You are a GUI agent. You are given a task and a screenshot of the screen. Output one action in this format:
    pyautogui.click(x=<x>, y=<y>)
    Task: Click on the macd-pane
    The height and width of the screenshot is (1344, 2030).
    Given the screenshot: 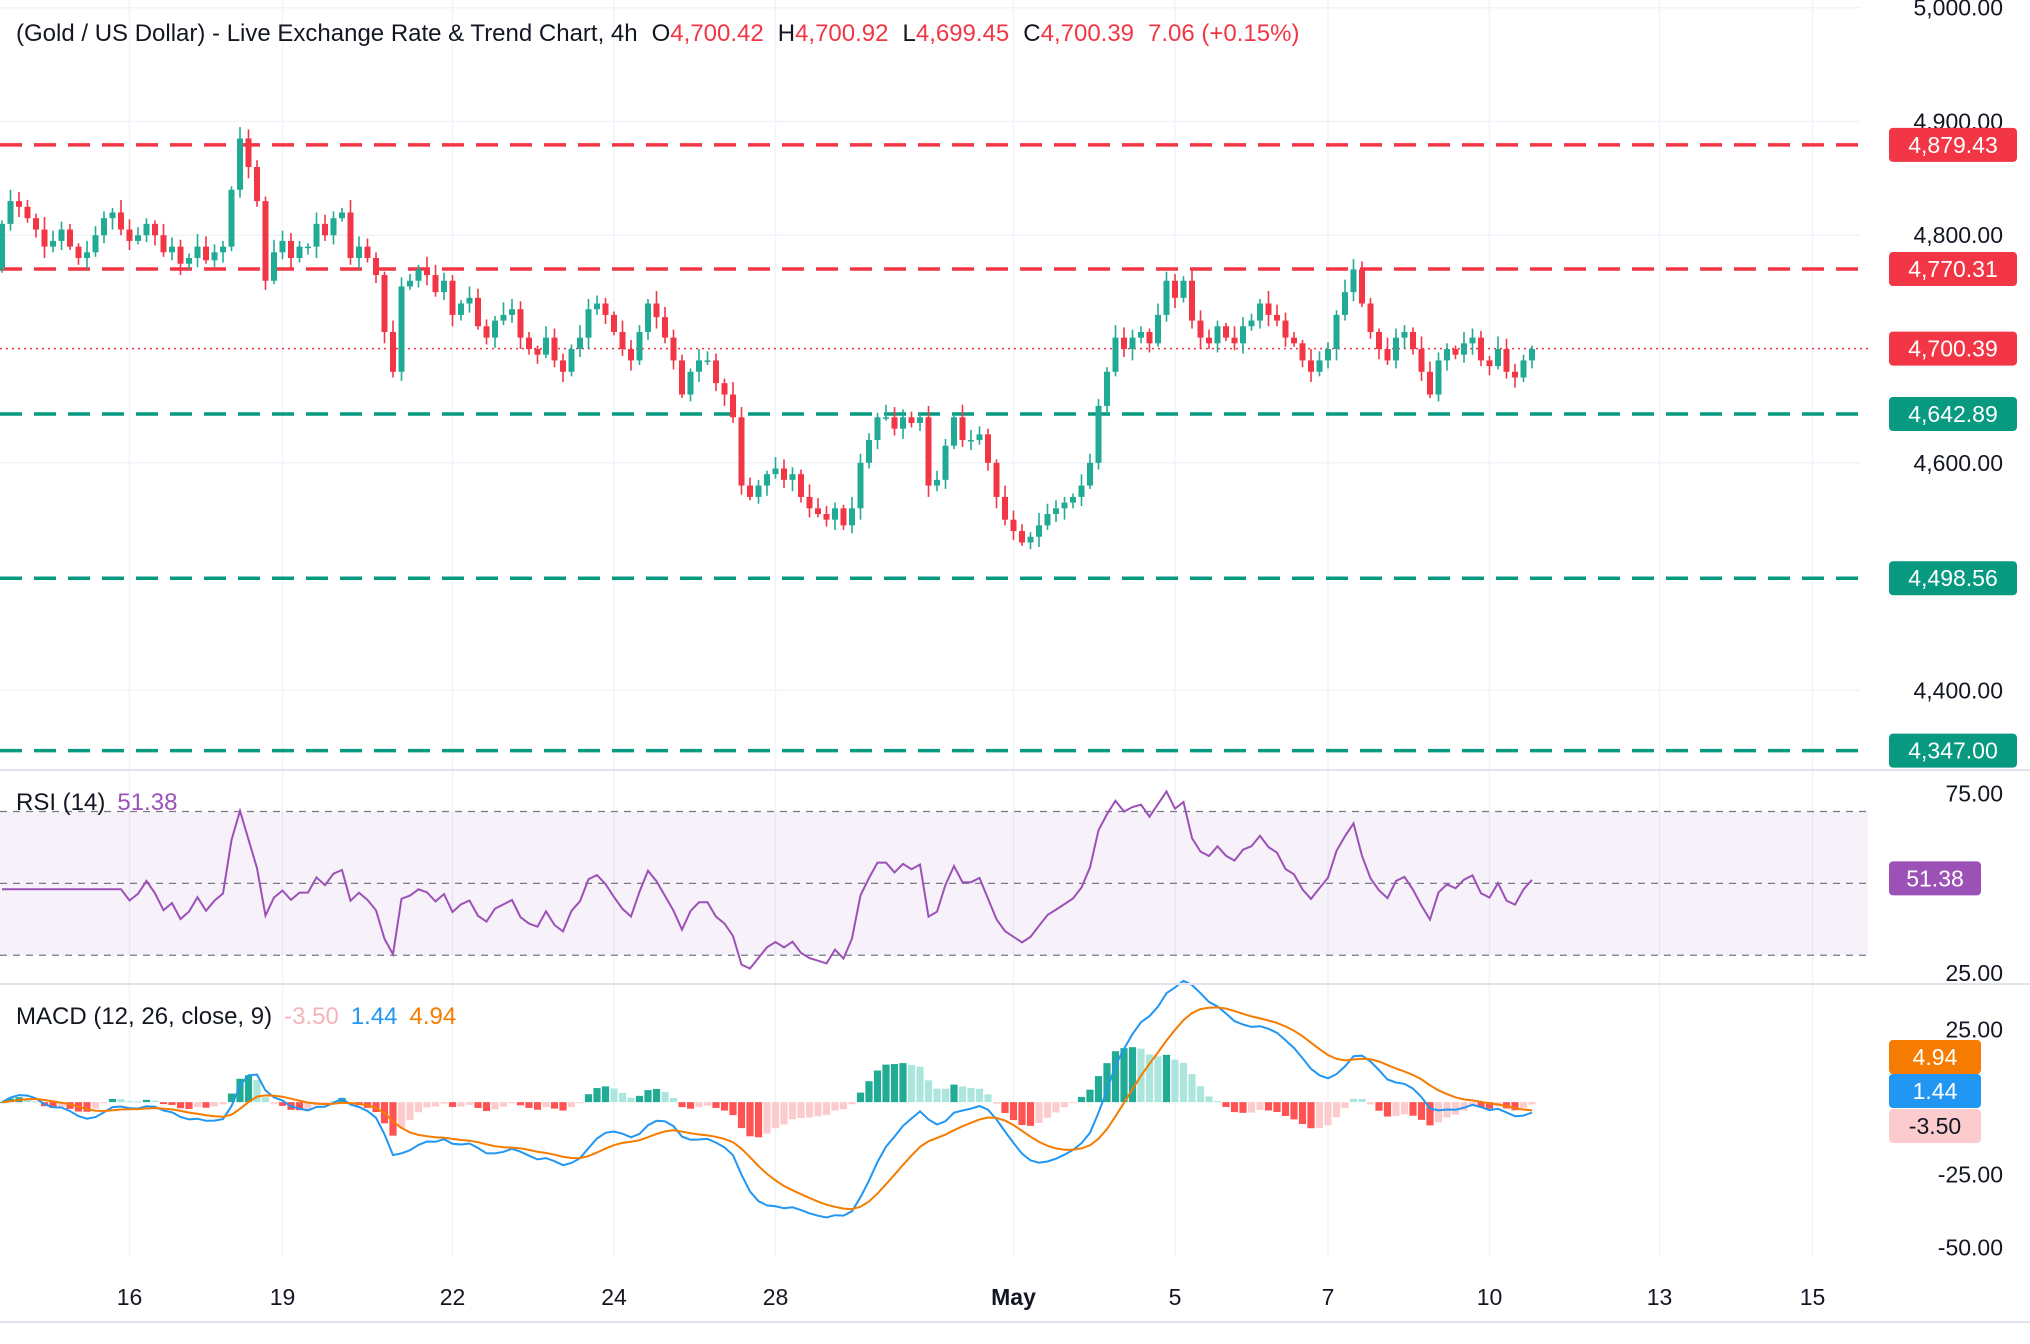 What is the action you would take?
    pyautogui.click(x=768, y=1099)
    